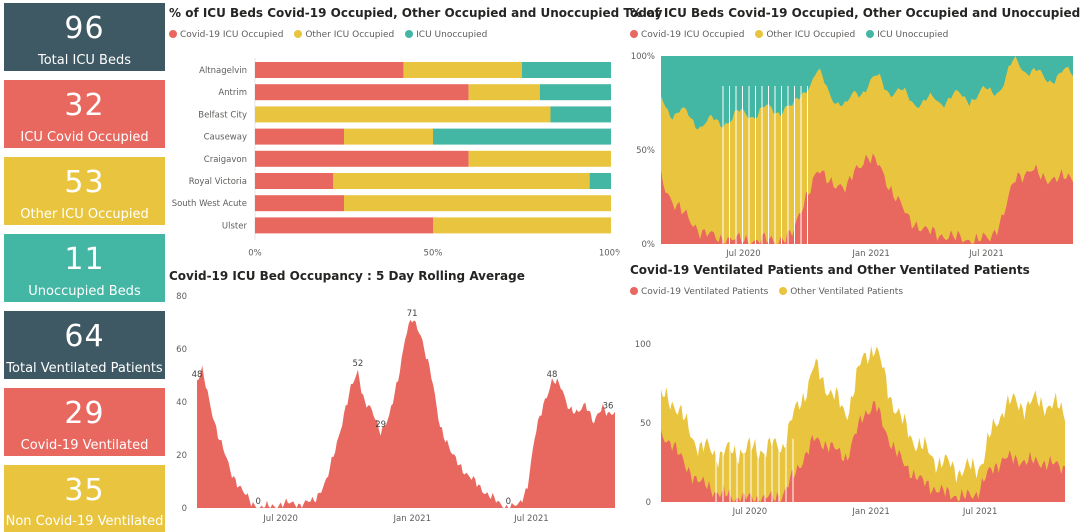 This screenshot has width=1080, height=532. I want to click on x-tick-label: 50%, so click(433, 254).